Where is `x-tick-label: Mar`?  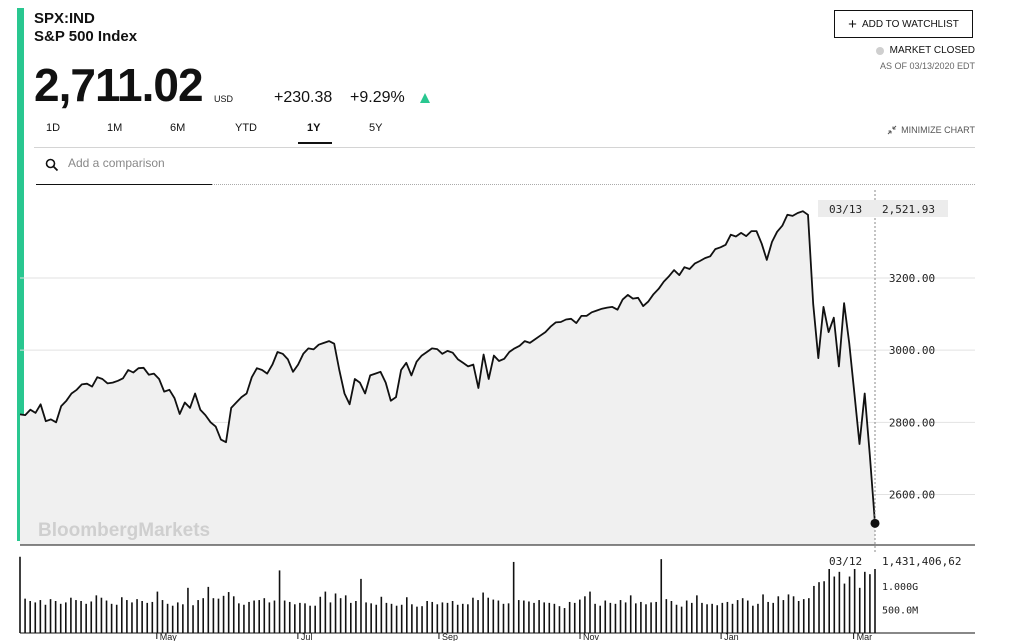 x-tick-label: Mar is located at coordinates (865, 636).